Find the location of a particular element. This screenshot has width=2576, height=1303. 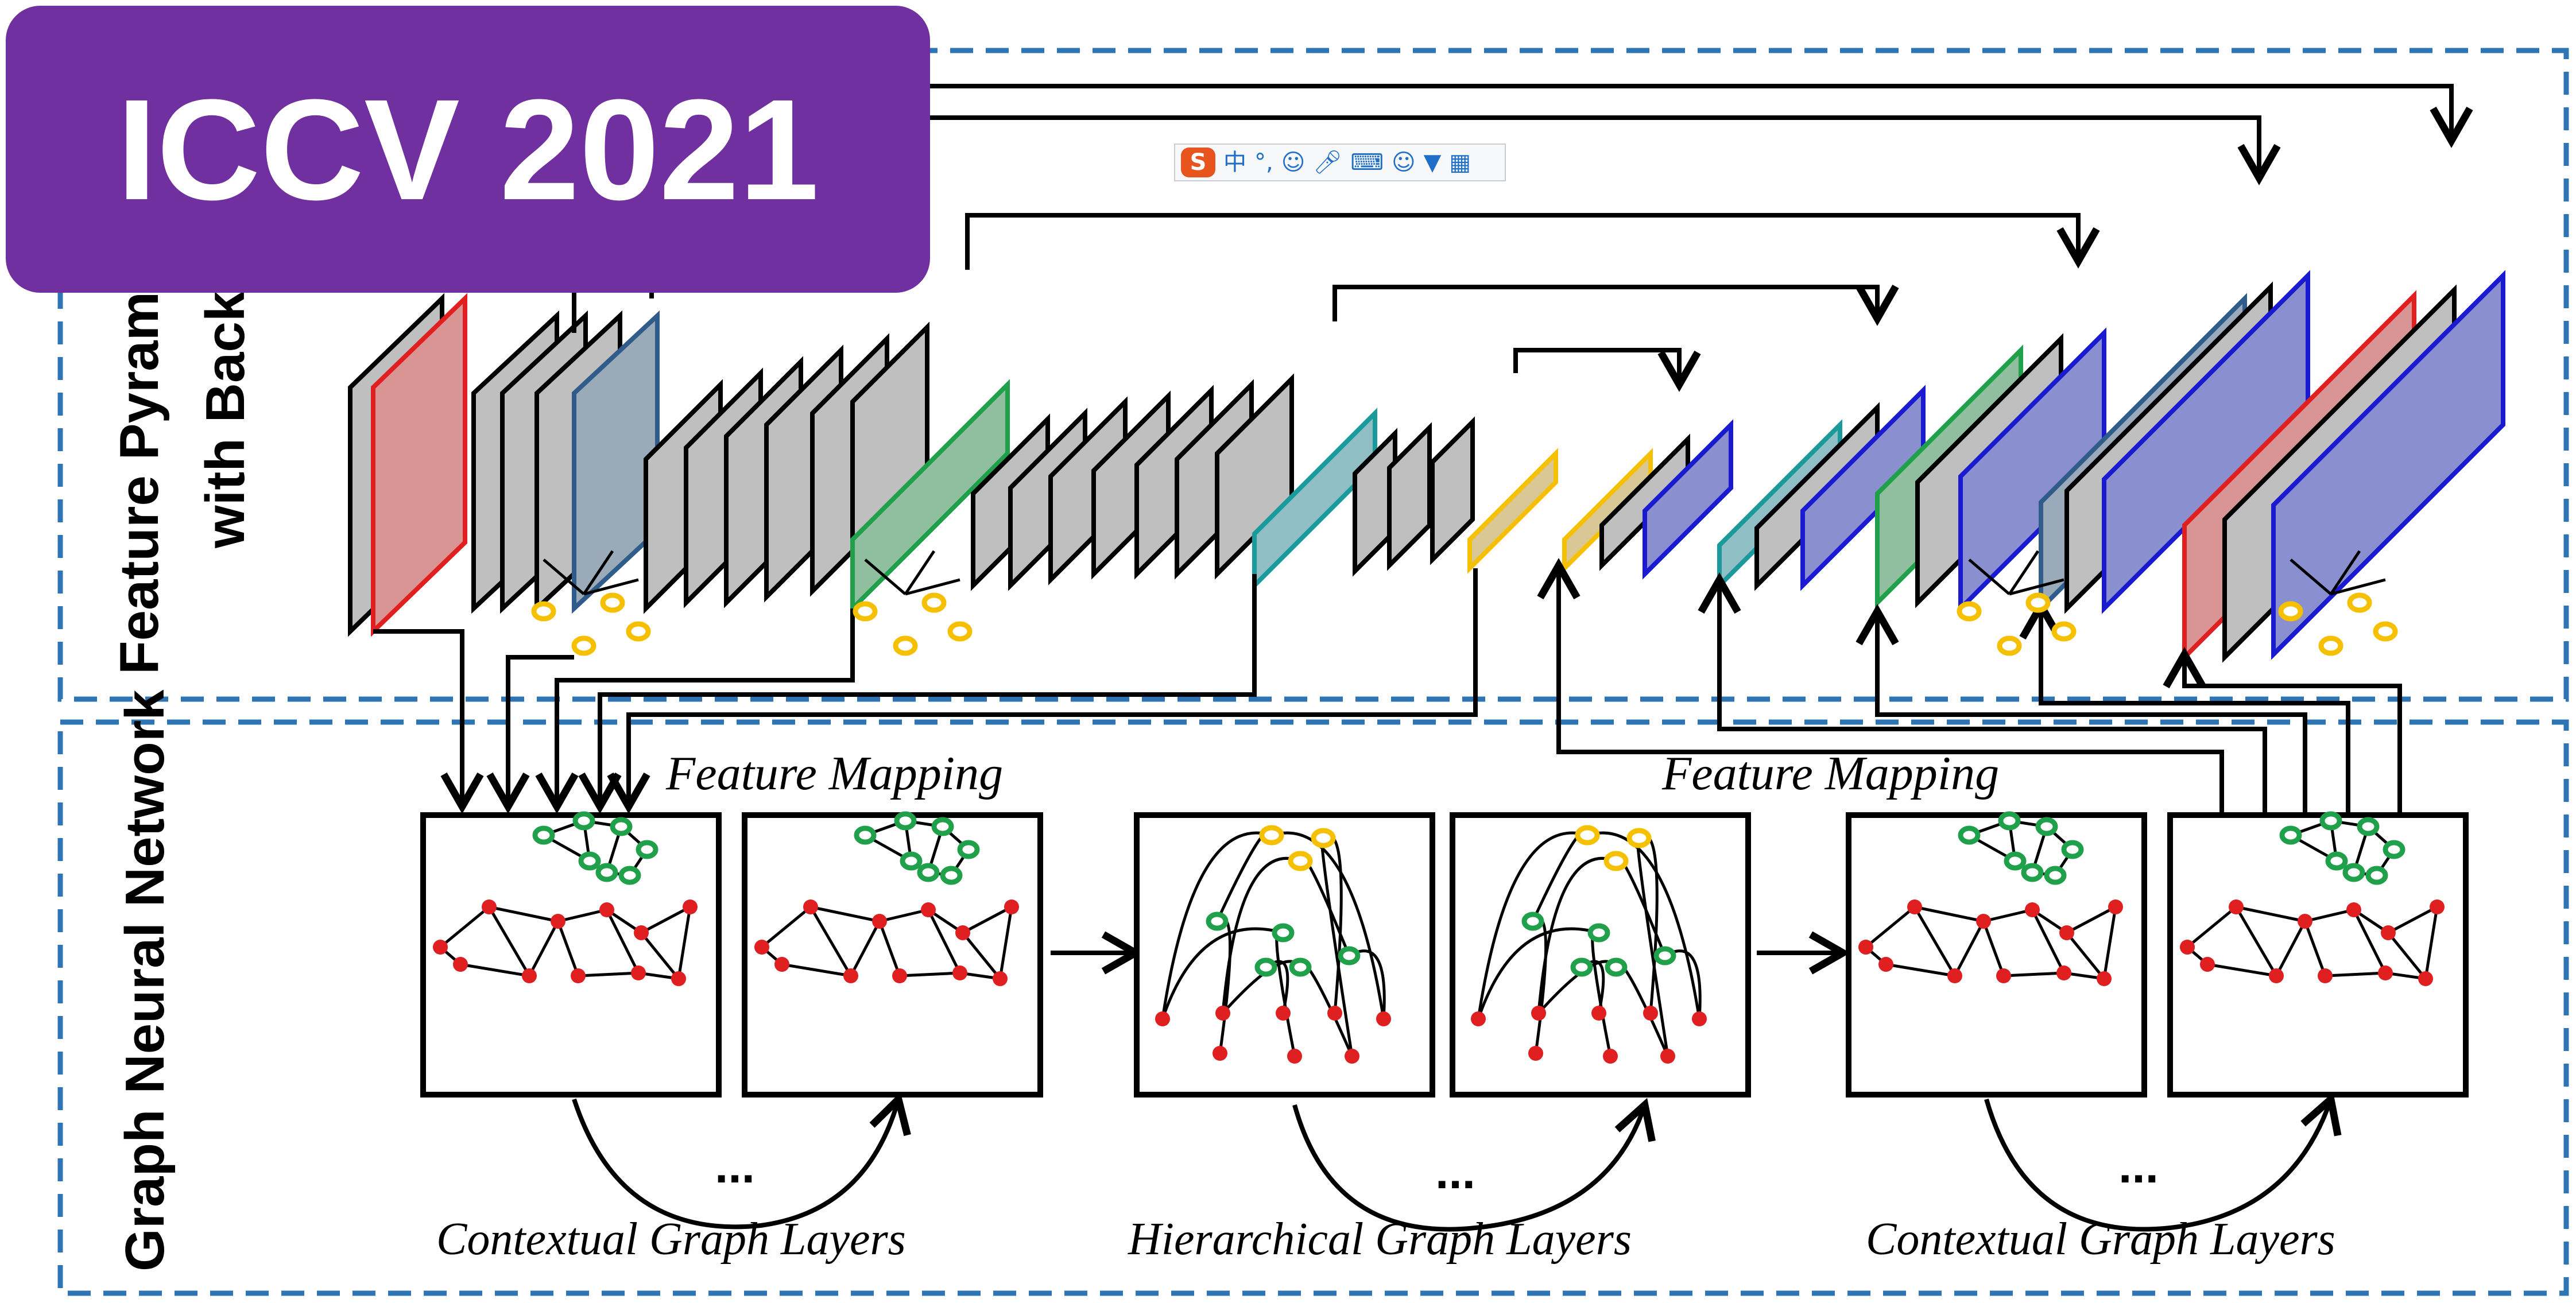

feature-mapping-label-right: Feature Mapping is located at coordinates (1830, 773).